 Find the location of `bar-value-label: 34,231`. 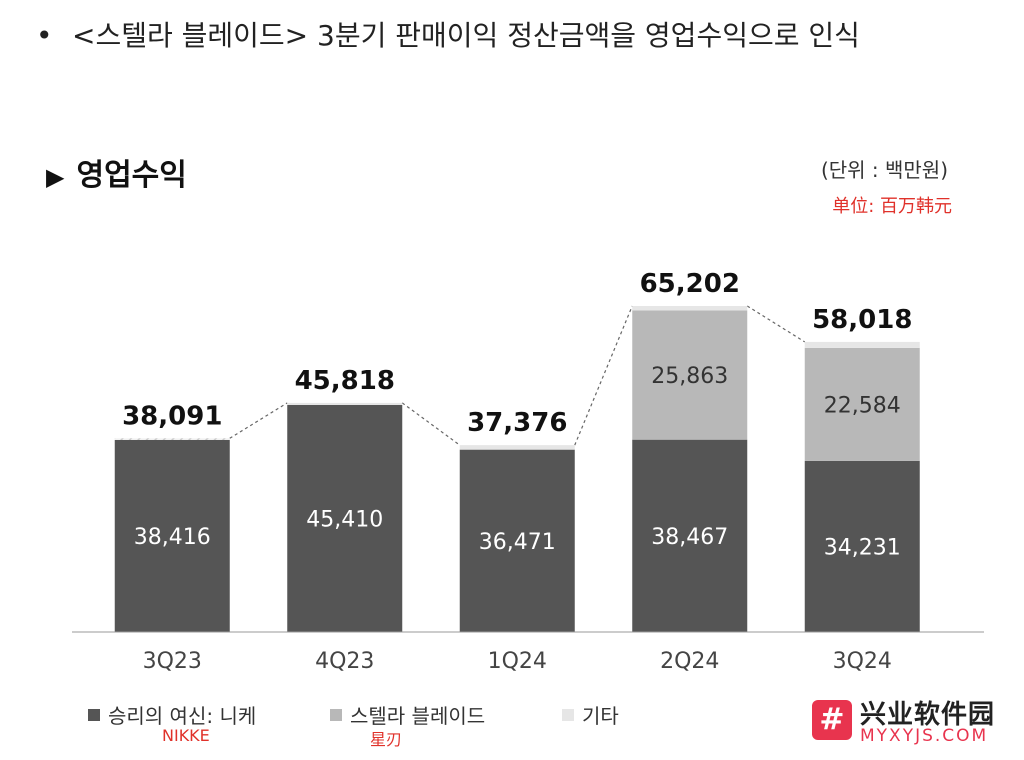

bar-value-label: 34,231 is located at coordinates (862, 547).